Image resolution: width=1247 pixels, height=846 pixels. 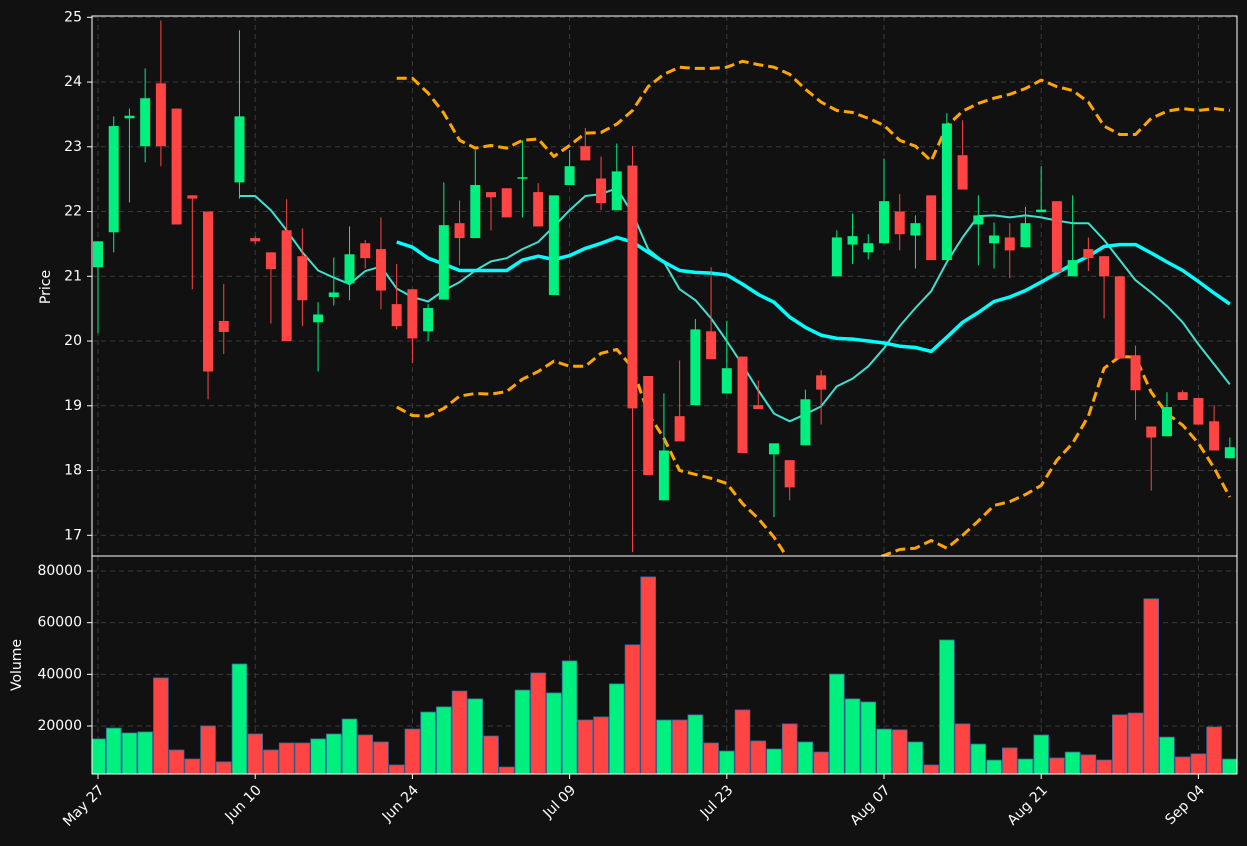 What do you see at coordinates (73, 17) in the screenshot?
I see `y-tick-label: 25` at bounding box center [73, 17].